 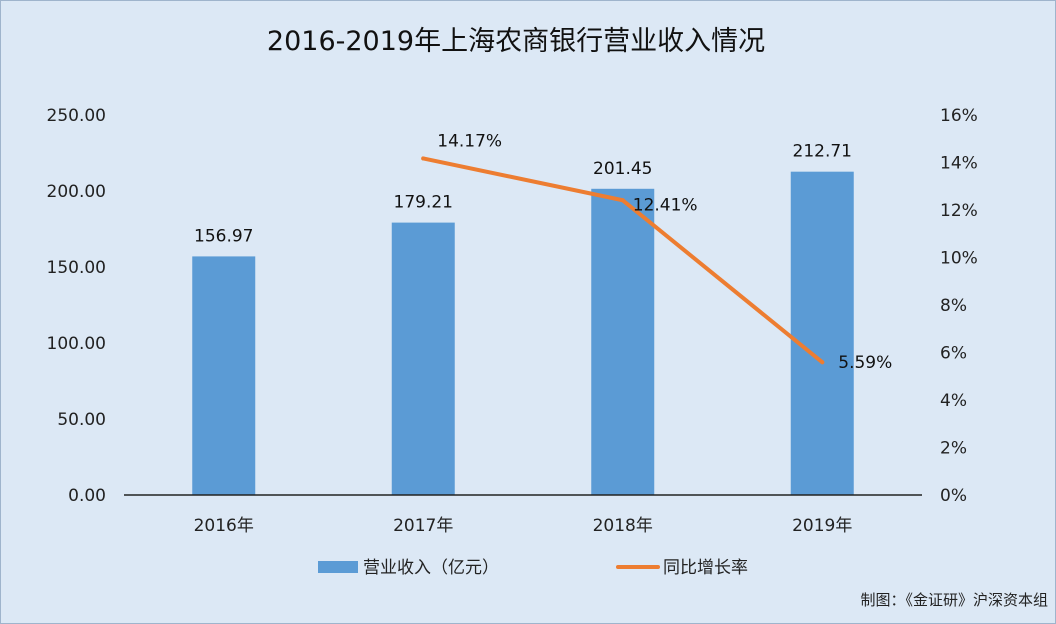 I want to click on x-tick-label: 2017年, so click(x=423, y=526).